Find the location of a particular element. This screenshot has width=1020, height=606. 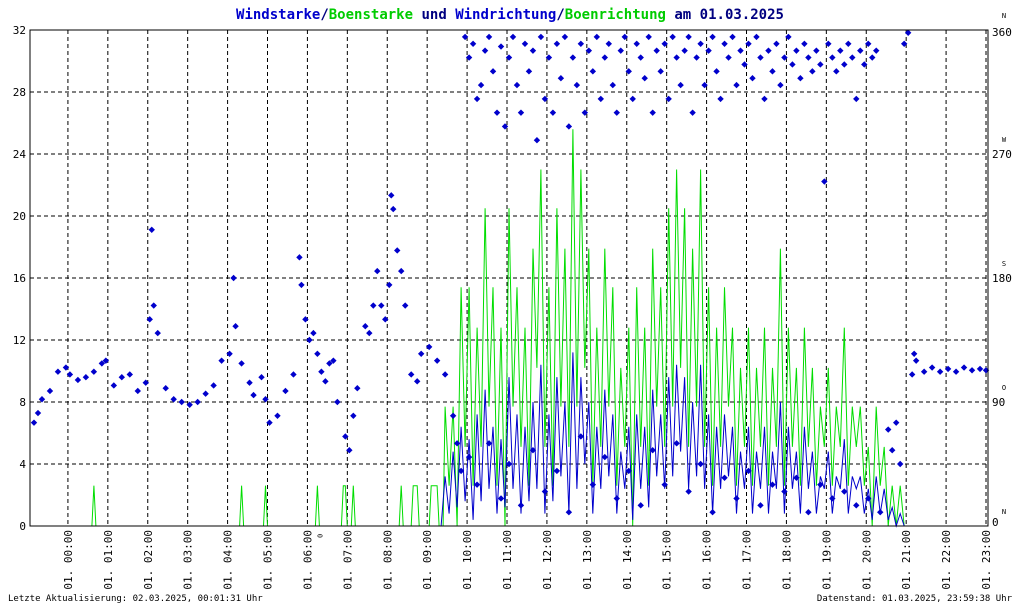

title-und: und is located at coordinates (434, 15).